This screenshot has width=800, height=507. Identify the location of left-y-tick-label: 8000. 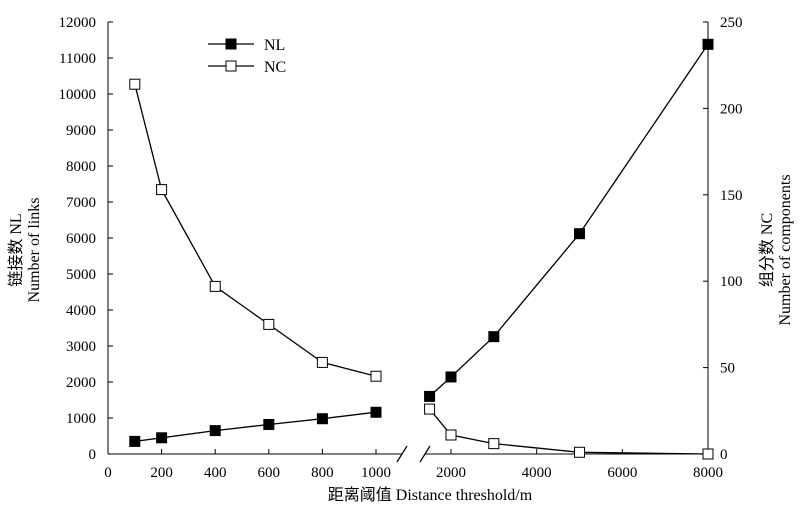
(81, 167).